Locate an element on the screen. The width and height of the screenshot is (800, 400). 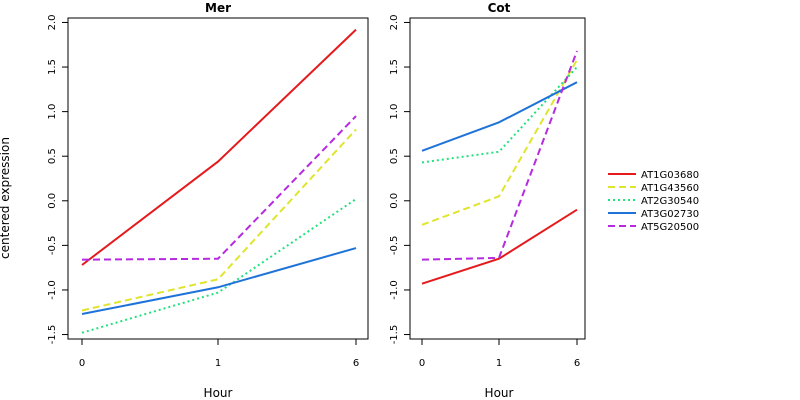
series-line-mer-at5g20500 is located at coordinates (219, 188).